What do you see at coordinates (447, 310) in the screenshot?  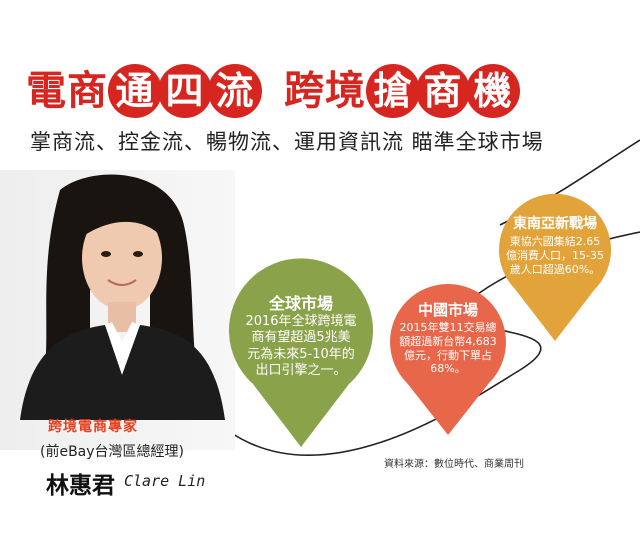 I see `pin-title: 中國市場` at bounding box center [447, 310].